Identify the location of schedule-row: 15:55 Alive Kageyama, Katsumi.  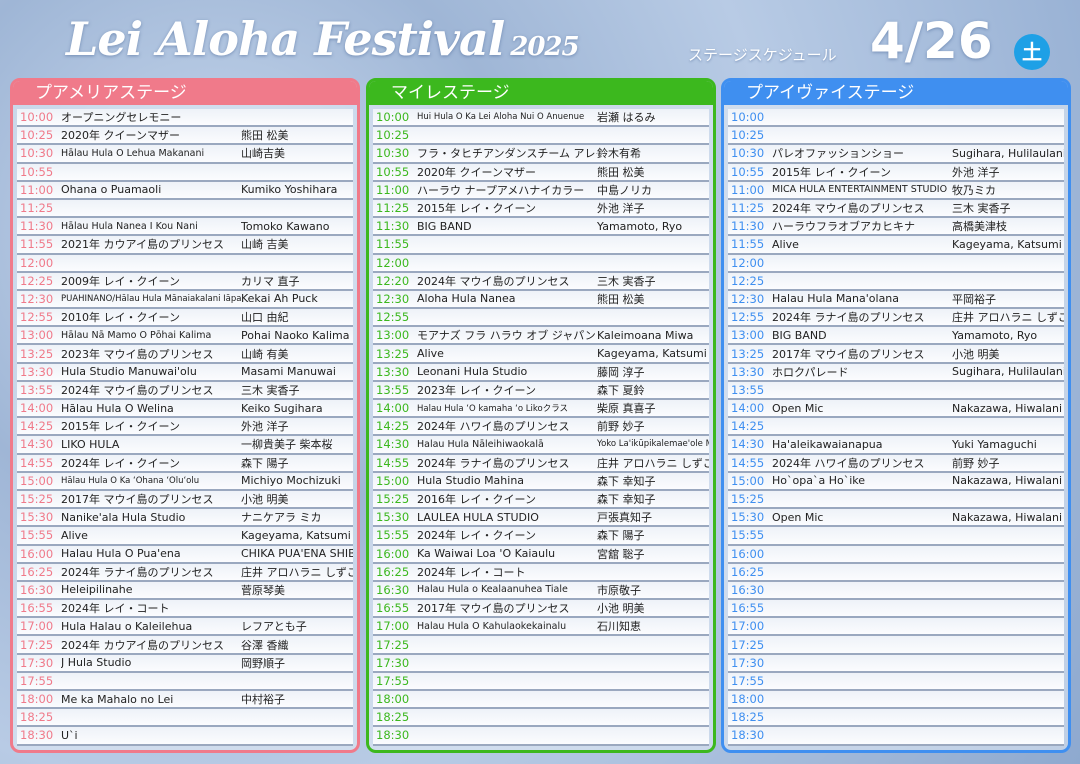
(185, 536).